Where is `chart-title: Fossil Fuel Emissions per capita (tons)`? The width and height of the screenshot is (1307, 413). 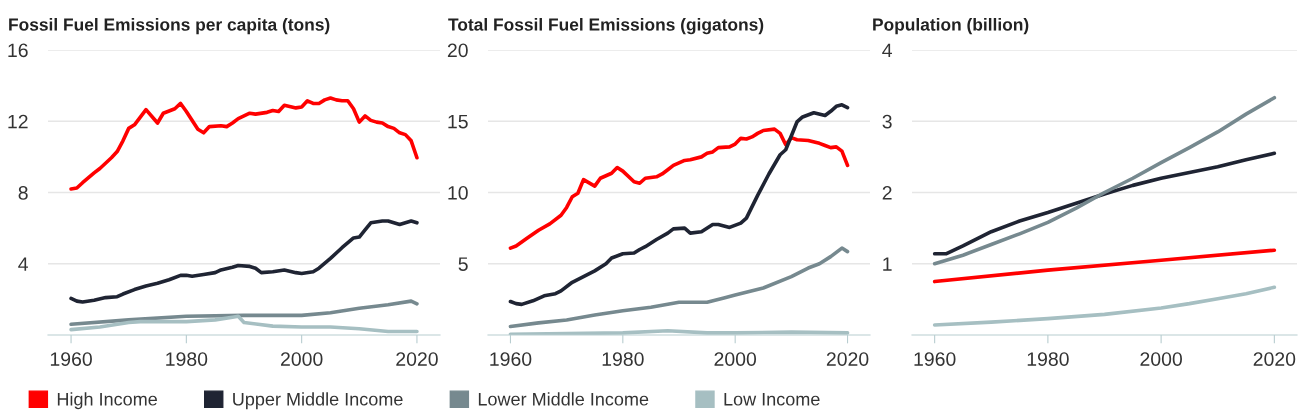
chart-title: Fossil Fuel Emissions per capita (tons) is located at coordinates (169, 26).